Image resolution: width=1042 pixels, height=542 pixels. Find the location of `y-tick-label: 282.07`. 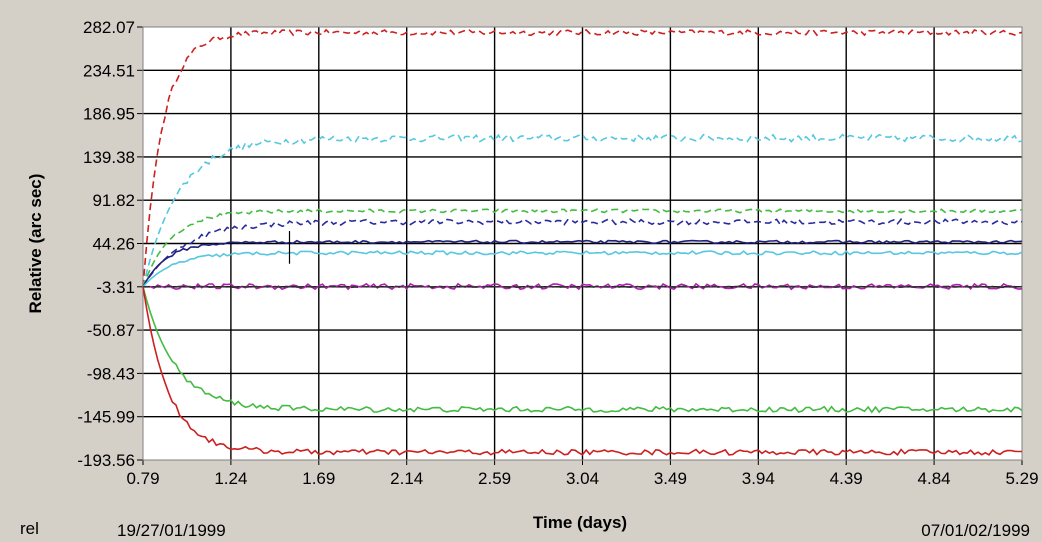

y-tick-label: 282.07 is located at coordinates (109, 27).